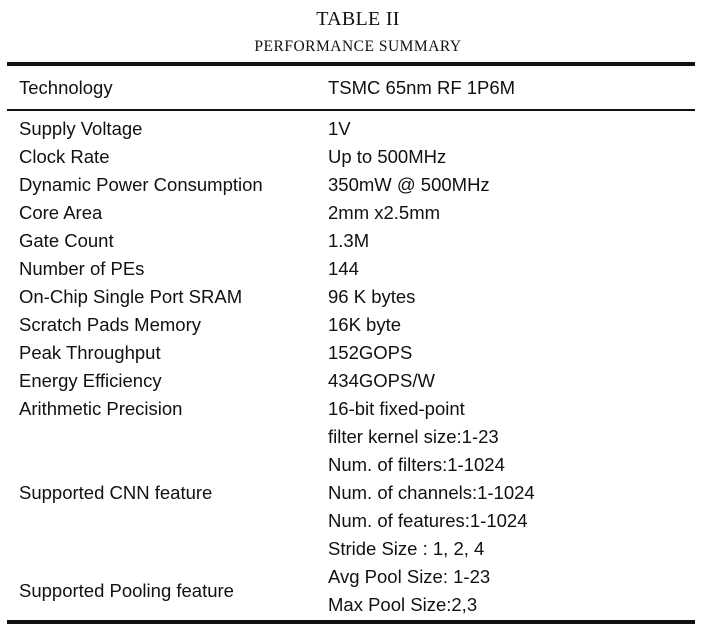 The image size is (716, 626). What do you see at coordinates (66, 87) in the screenshot?
I see `header-parameter-cell: Technology` at bounding box center [66, 87].